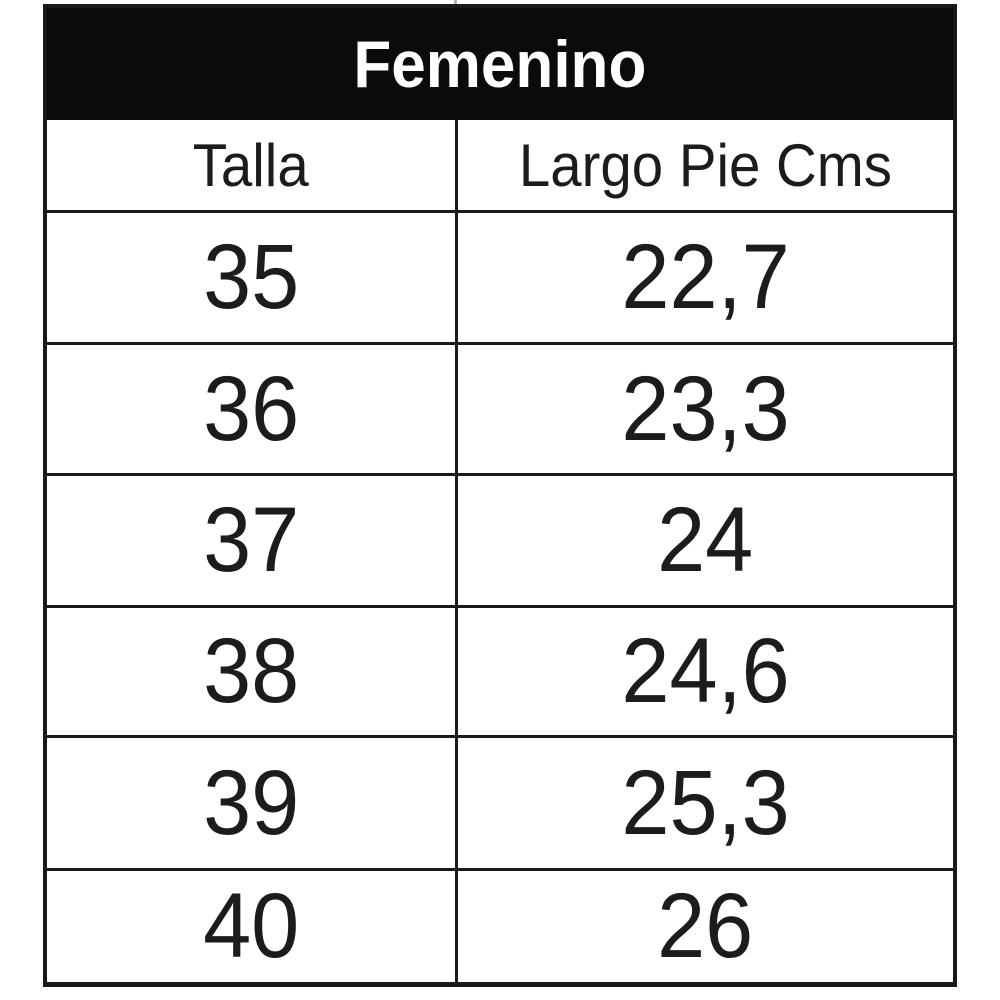 This screenshot has width=1000, height=1000. I want to click on table-row: 38 24,6, so click(500, 670).